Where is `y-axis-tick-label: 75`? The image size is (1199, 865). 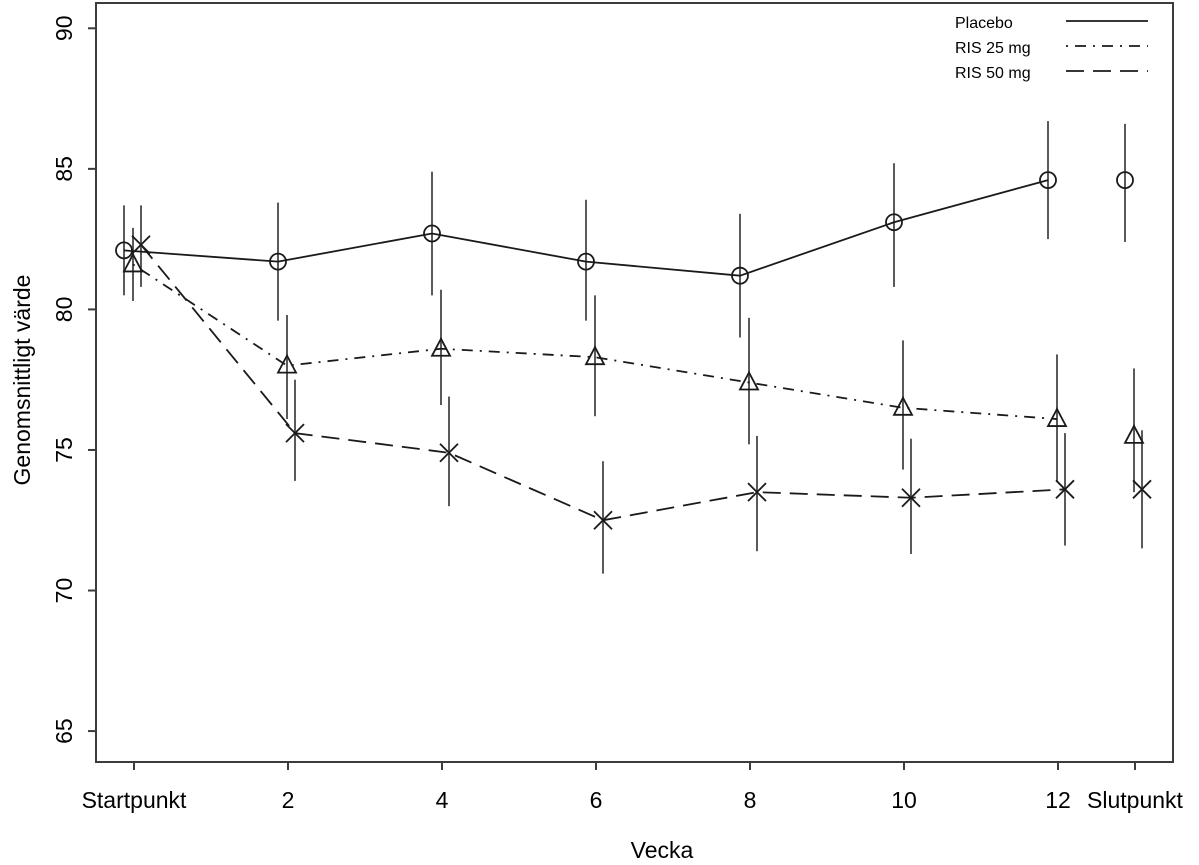
y-axis-tick-label: 75 is located at coordinates (64, 450).